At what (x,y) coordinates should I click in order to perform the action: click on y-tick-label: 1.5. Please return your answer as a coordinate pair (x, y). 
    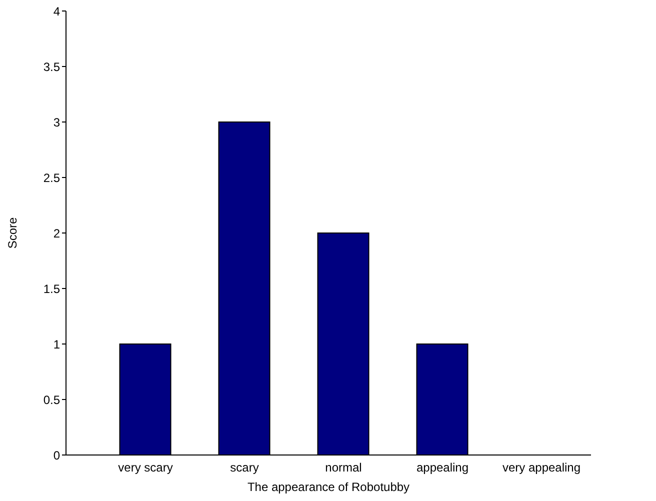
    Looking at the image, I should click on (51, 289).